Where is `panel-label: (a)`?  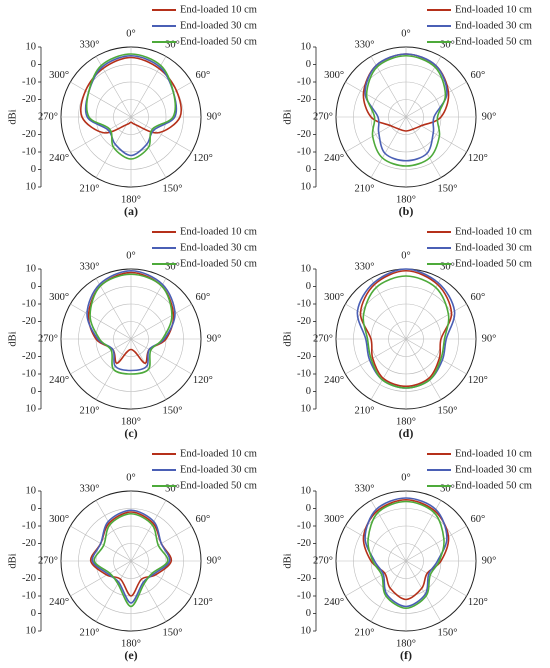
panel-label: (a) is located at coordinates (131, 211).